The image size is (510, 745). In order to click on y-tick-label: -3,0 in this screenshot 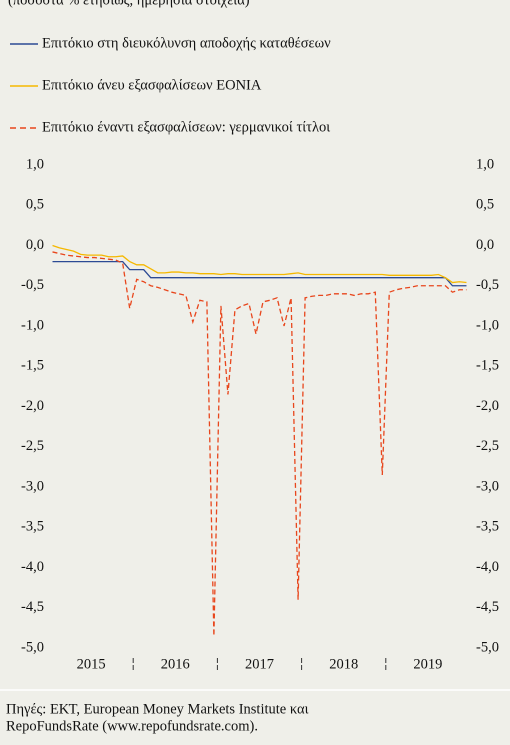, I will do `click(32, 486)`.